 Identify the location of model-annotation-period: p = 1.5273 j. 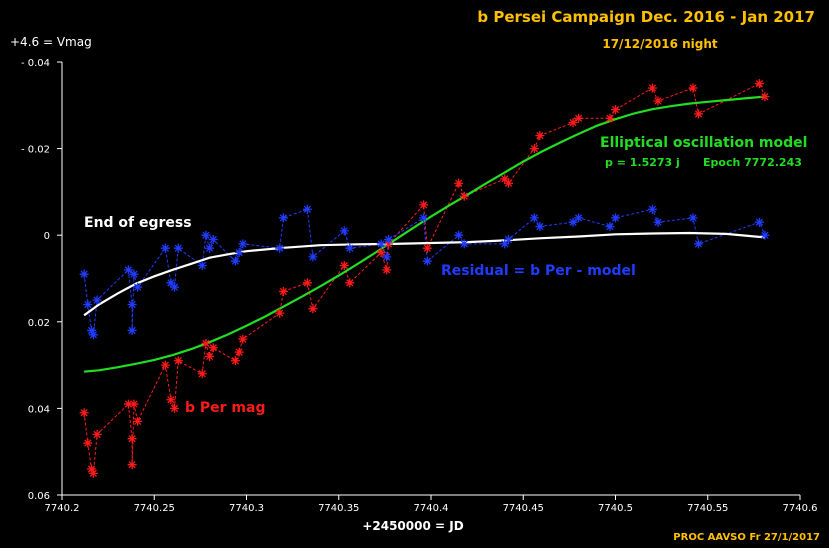
(642, 162).